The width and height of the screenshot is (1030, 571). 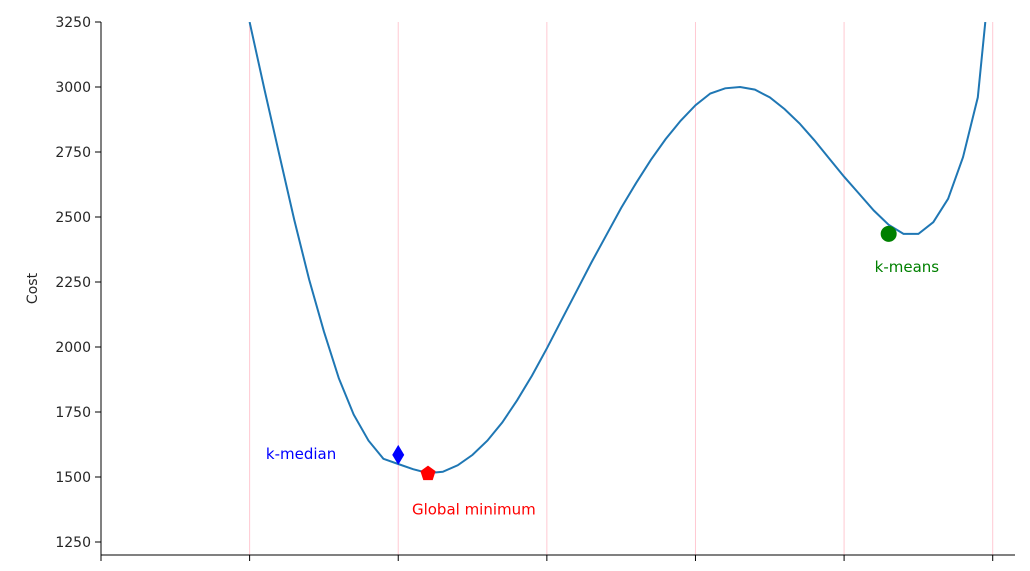 What do you see at coordinates (73, 478) in the screenshot?
I see `y-tick-label-1500: 1500` at bounding box center [73, 478].